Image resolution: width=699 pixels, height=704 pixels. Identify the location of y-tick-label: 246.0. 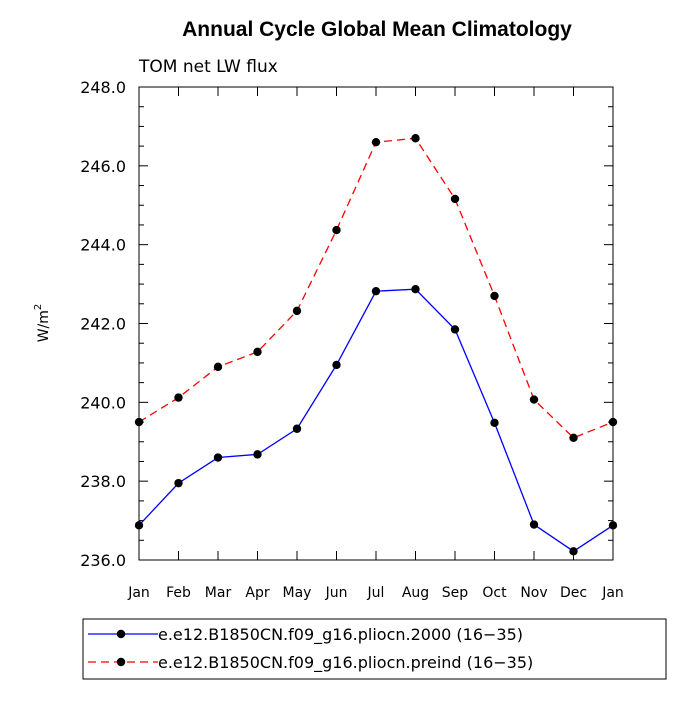
(103, 166).